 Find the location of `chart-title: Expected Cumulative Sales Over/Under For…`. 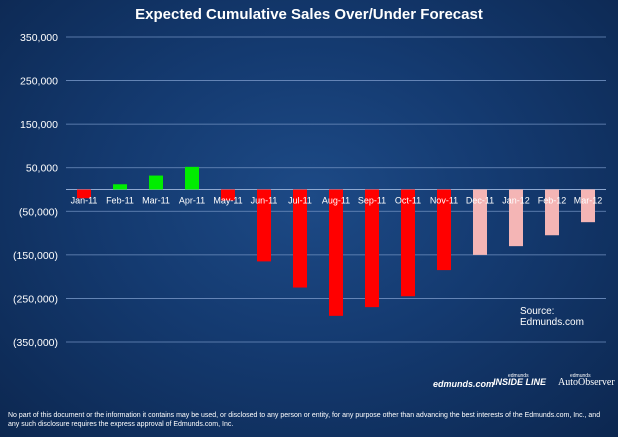

chart-title: Expected Cumulative Sales Over/Under For… is located at coordinates (309, 14).